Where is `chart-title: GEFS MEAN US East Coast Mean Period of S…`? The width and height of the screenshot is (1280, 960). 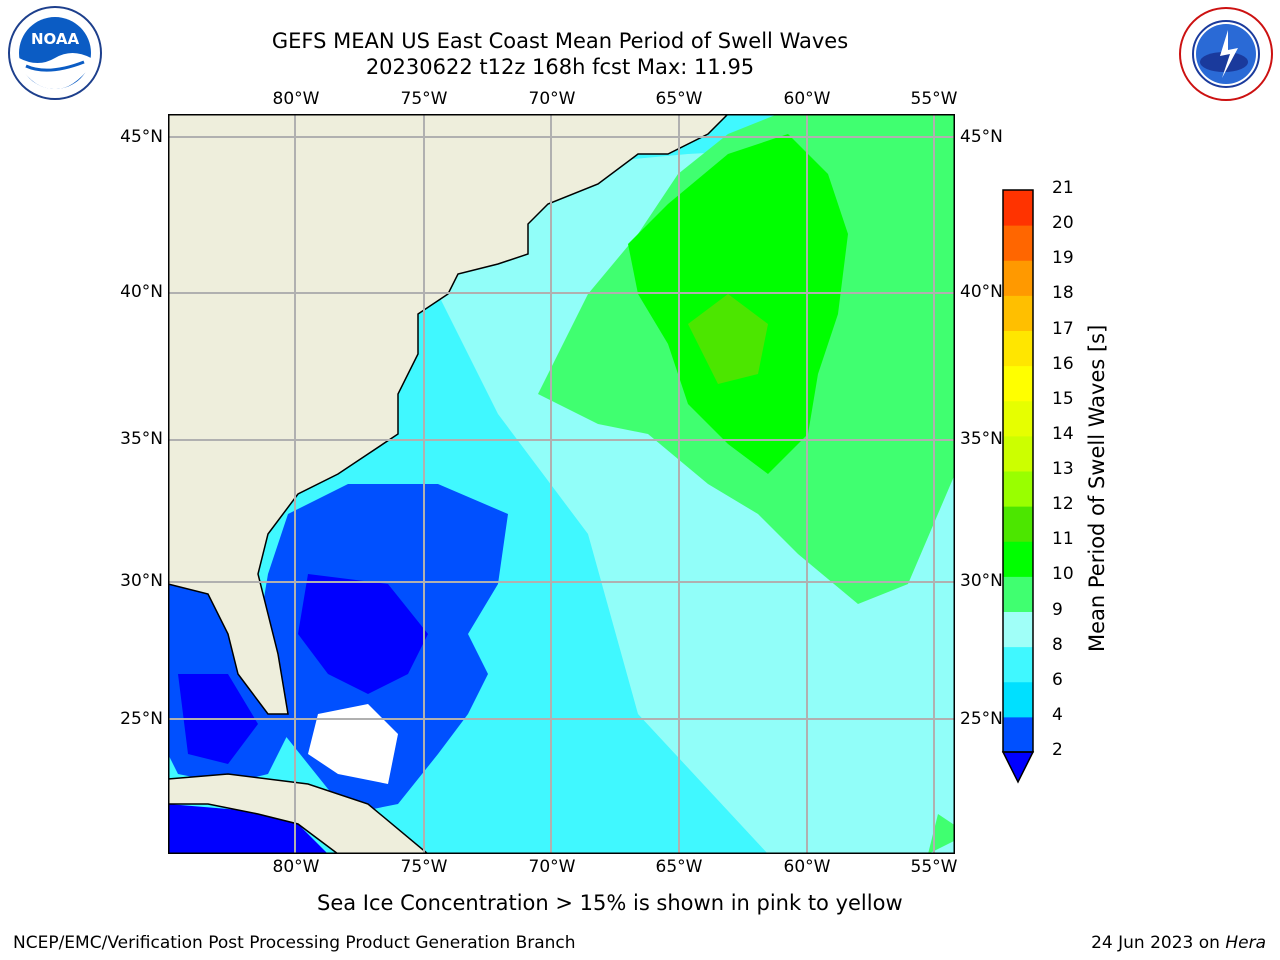
chart-title: GEFS MEAN US East Coast Mean Period of S… is located at coordinates (560, 41).